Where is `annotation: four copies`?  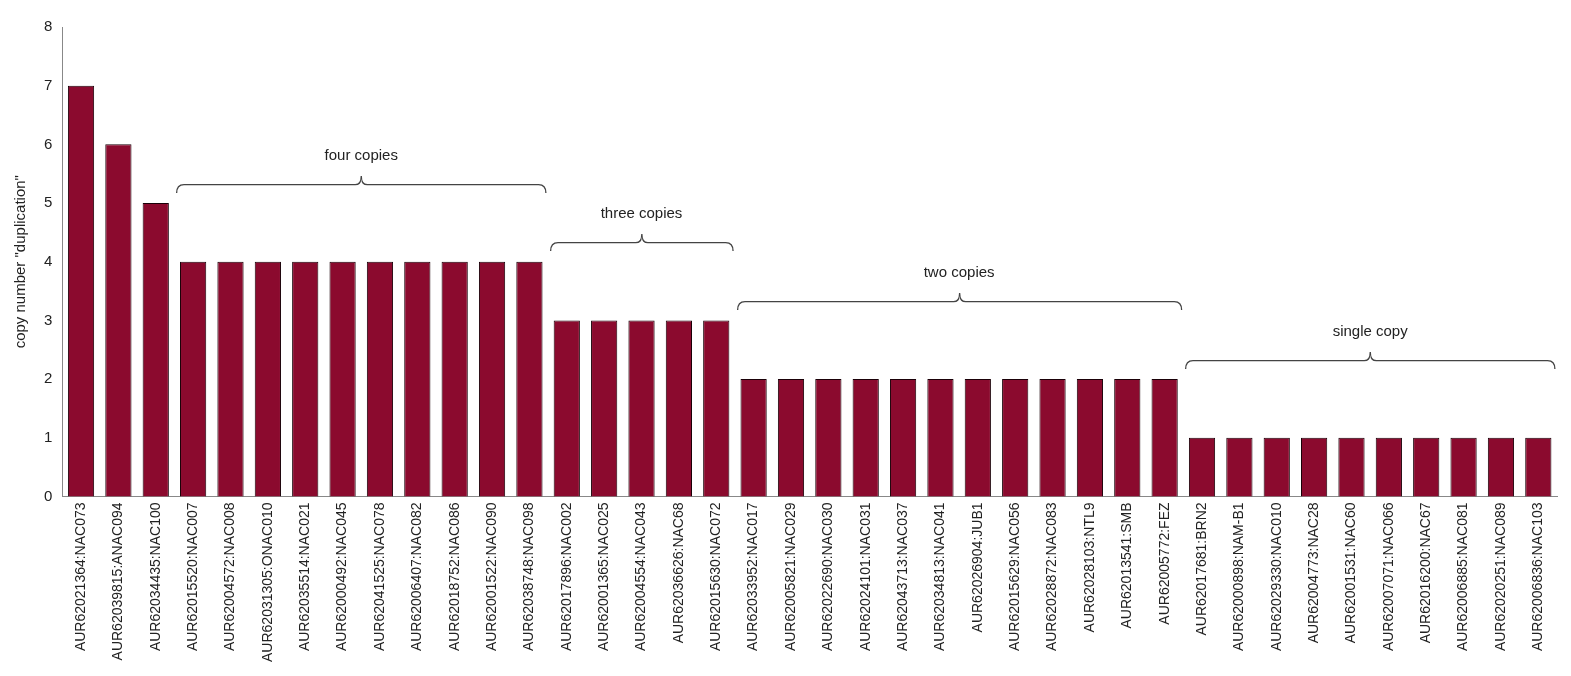 annotation: four copies is located at coordinates (361, 154).